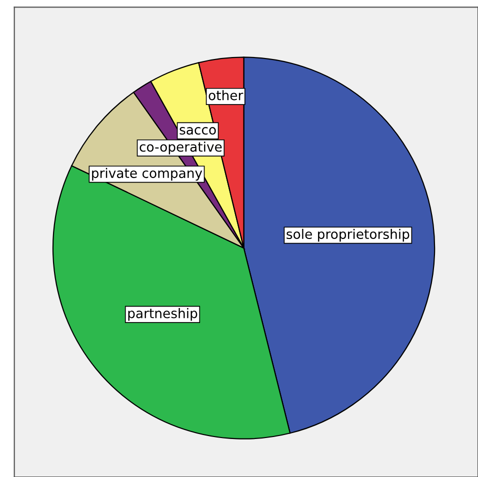 The width and height of the screenshot is (478, 477). I want to click on slice-label: sacco, so click(198, 131).